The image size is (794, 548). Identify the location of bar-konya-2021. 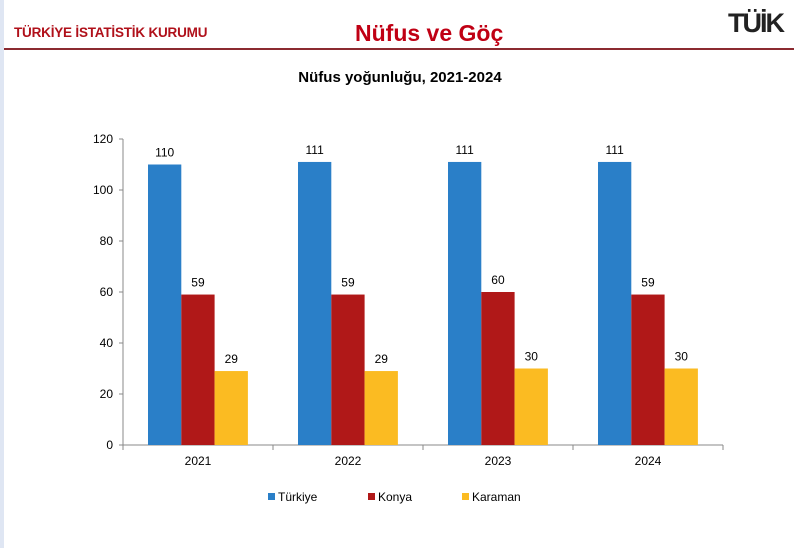
(198, 369).